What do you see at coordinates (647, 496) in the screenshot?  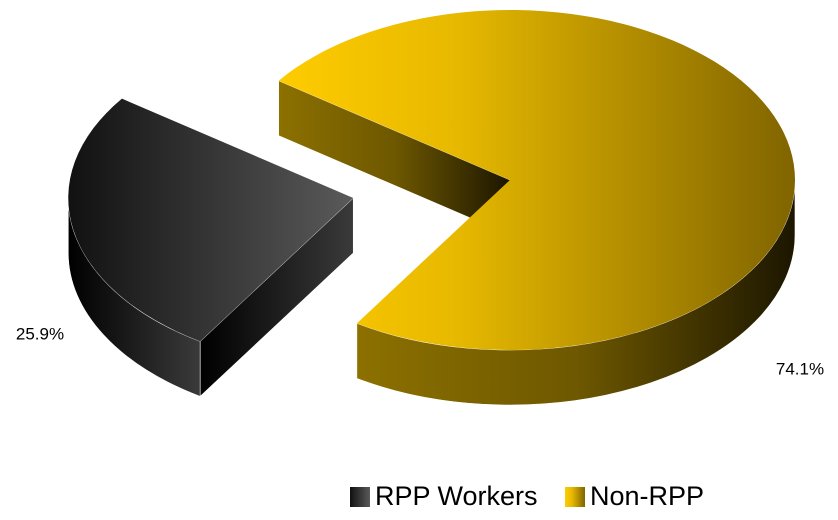 I see `legend-label: Non-RPP` at bounding box center [647, 496].